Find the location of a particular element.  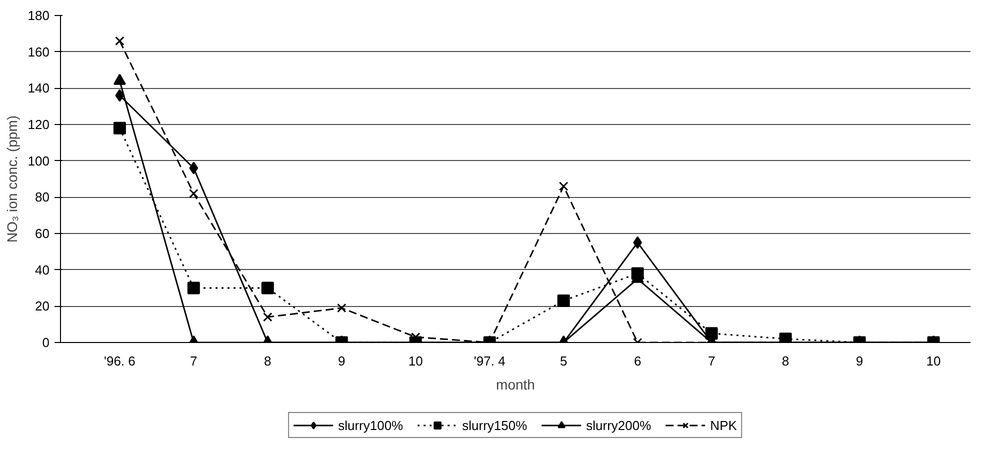

x-tick-label: 5 is located at coordinates (564, 361).